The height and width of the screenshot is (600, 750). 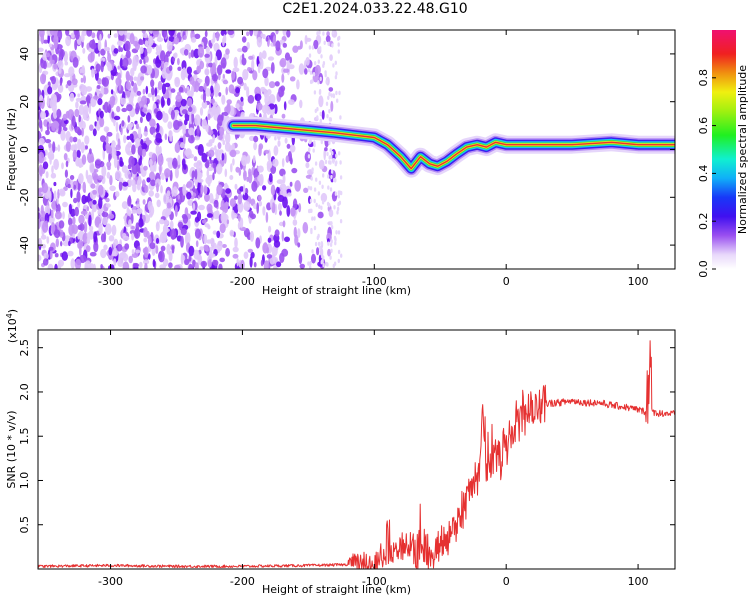 I want to click on top-x-axis-label: Height of straight line (km), so click(x=336, y=290).